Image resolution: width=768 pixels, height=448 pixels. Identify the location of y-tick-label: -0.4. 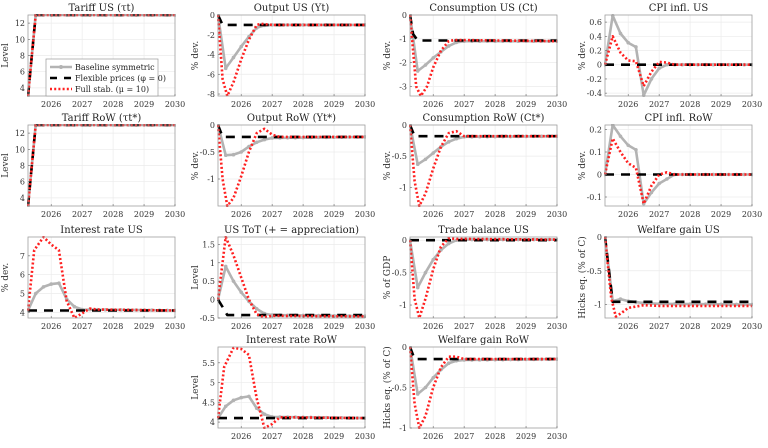
(594, 93).